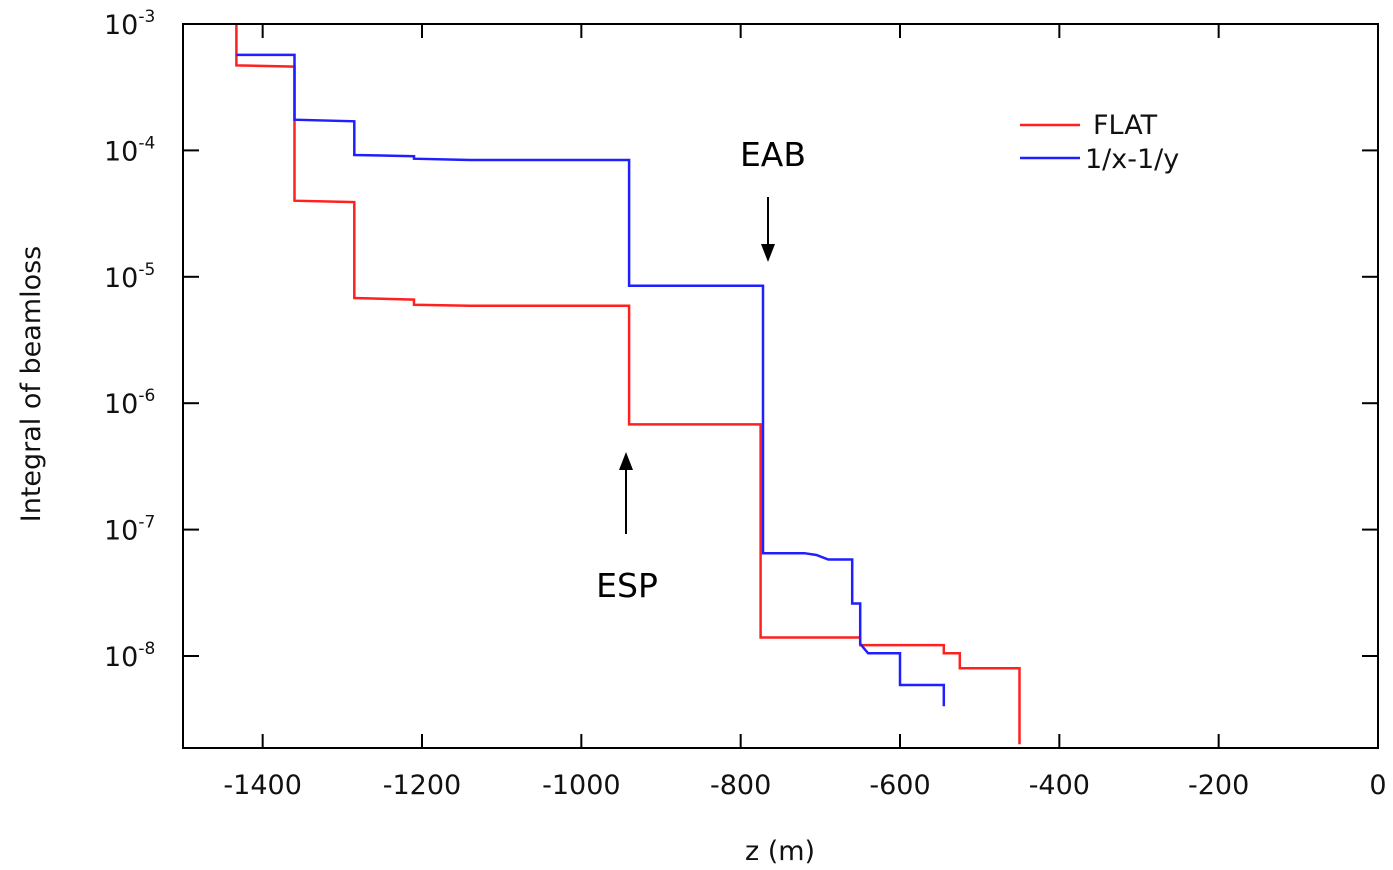 This screenshot has width=1393, height=870. Describe the element at coordinates (1132, 159) in the screenshot. I see `legend-label-xy: 1/x-1/y` at that location.